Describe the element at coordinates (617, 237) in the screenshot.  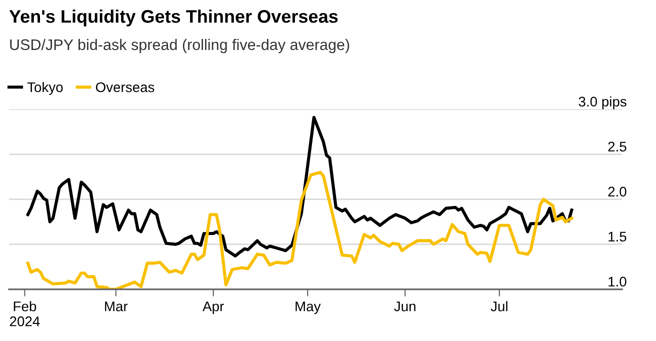
I see `y-tick-label: 1.5` at that location.